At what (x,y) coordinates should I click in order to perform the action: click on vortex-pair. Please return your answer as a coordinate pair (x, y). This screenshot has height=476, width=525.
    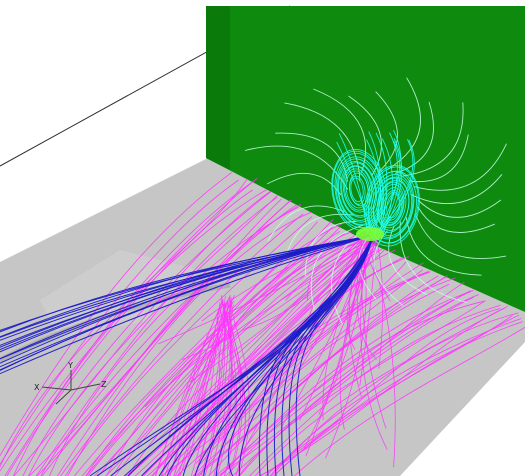
    Looking at the image, I should click on (375, 188).